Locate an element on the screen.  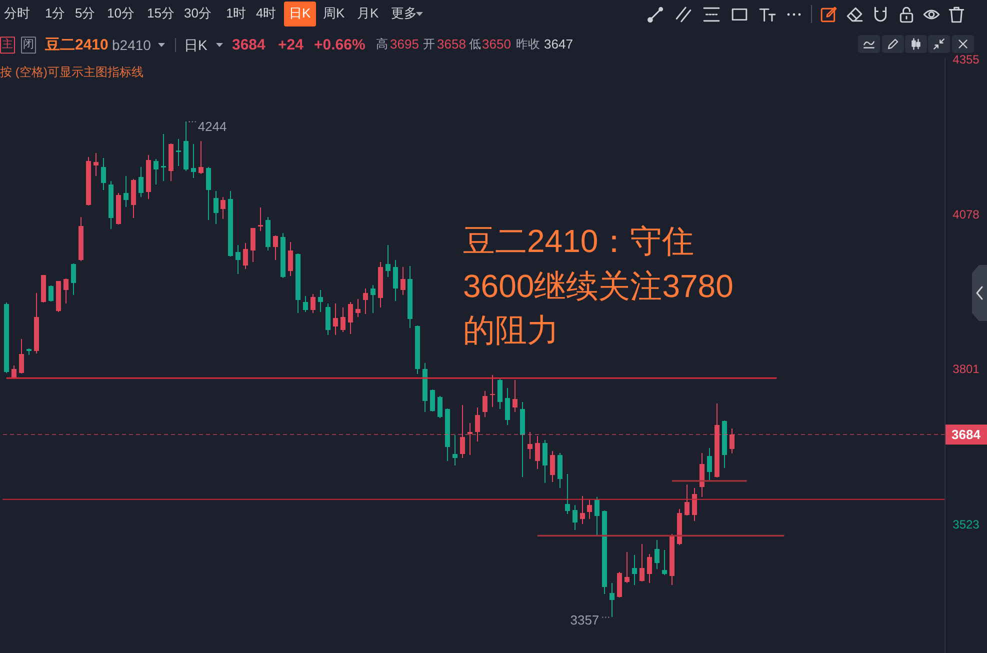
annotation: 3357 is located at coordinates (585, 620).